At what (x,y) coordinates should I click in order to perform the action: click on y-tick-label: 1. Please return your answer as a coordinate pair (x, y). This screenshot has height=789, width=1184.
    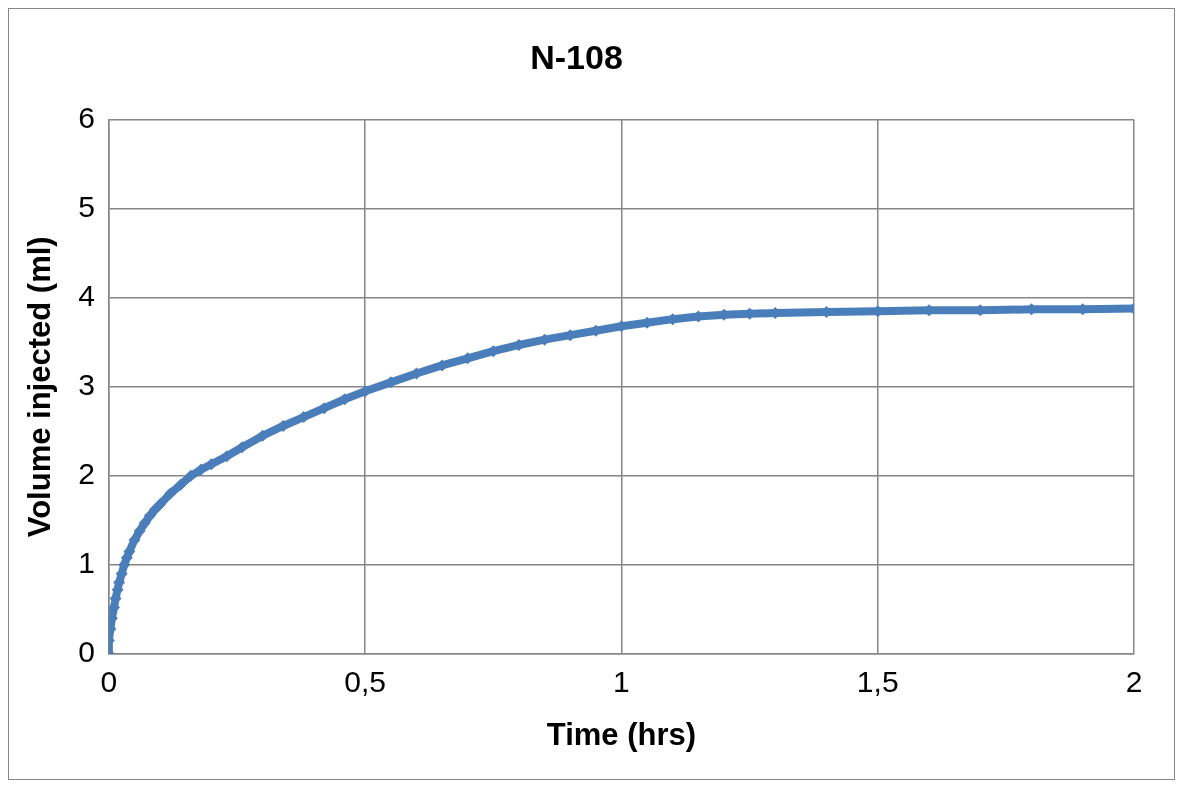
    Looking at the image, I should click on (86, 563).